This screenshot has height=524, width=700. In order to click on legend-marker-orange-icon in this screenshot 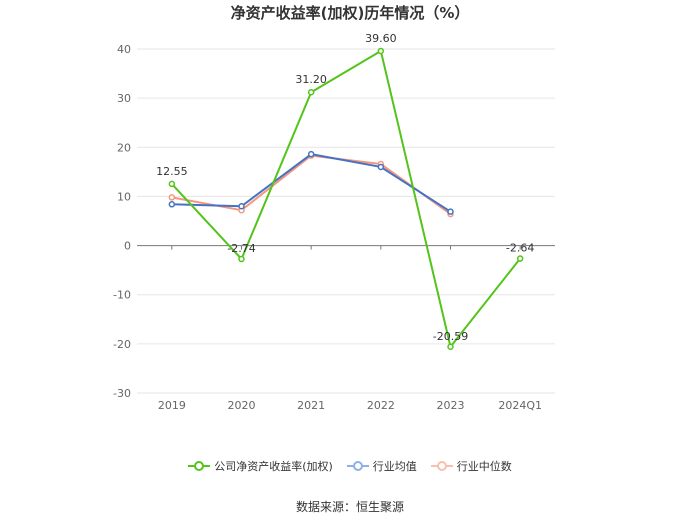, I will do `click(441, 466)`.